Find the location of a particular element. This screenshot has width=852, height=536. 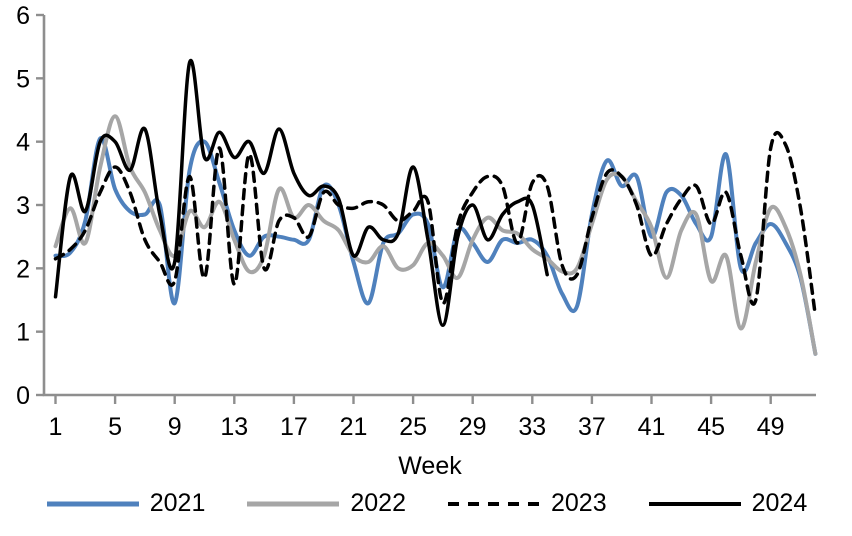

y-tick-label: 1 is located at coordinates (23, 333).